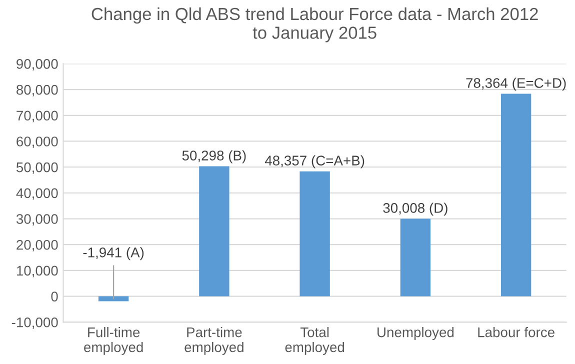 The image size is (575, 364). I want to click on x-tick-label: Full-time employed, so click(113, 341).